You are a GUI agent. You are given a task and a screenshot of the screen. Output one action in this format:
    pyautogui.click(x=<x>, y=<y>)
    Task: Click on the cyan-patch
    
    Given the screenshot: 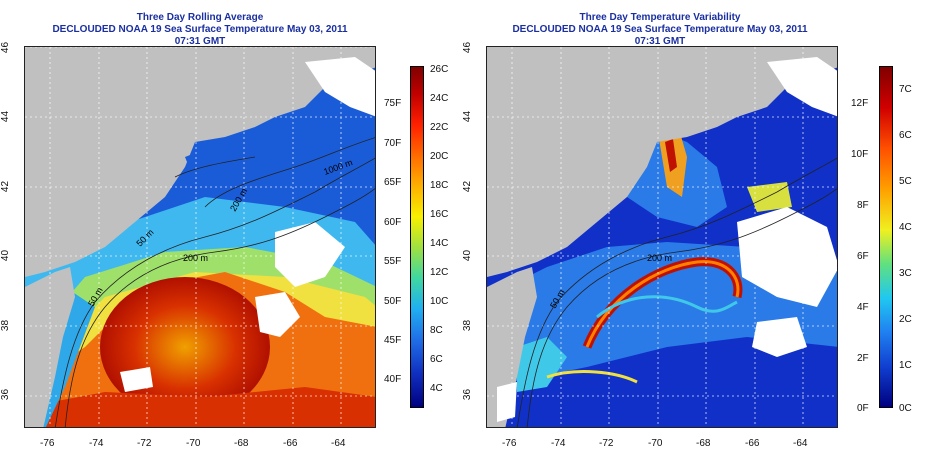 What is the action you would take?
    pyautogui.click(x=542, y=364)
    